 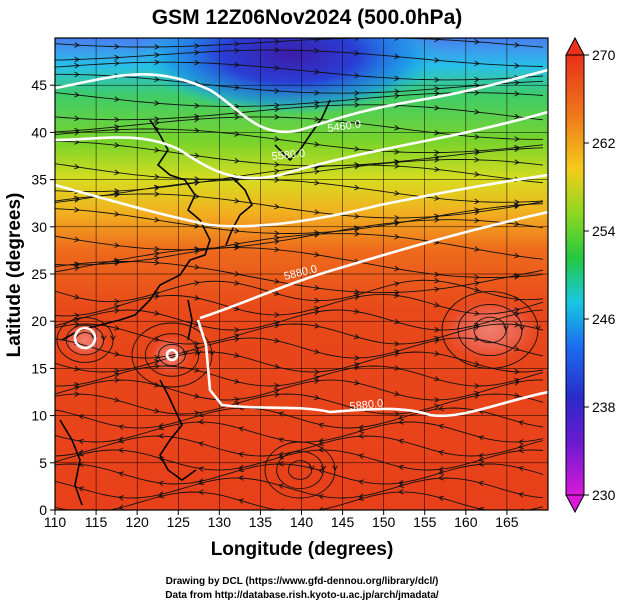 What do you see at coordinates (39, 180) in the screenshot?
I see `y-tick-label: 35` at bounding box center [39, 180].